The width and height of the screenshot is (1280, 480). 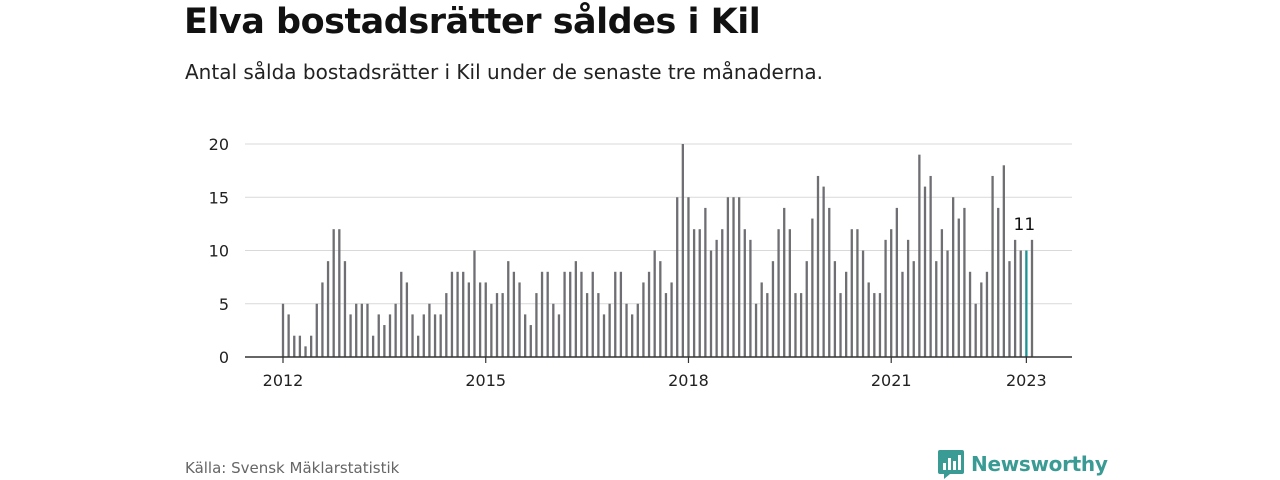 What do you see at coordinates (283, 380) in the screenshot?
I see `x-tick-label: 2012` at bounding box center [283, 380].